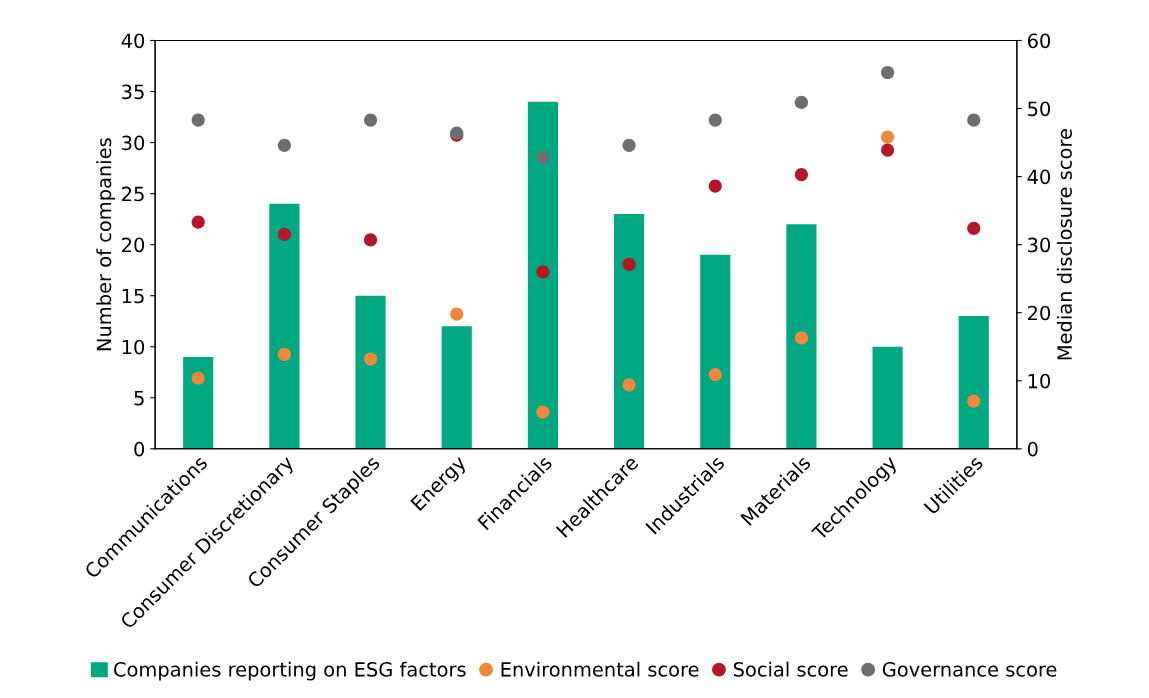  What do you see at coordinates (1039, 381) in the screenshot?
I see `y2-tick-label: 10` at bounding box center [1039, 381].